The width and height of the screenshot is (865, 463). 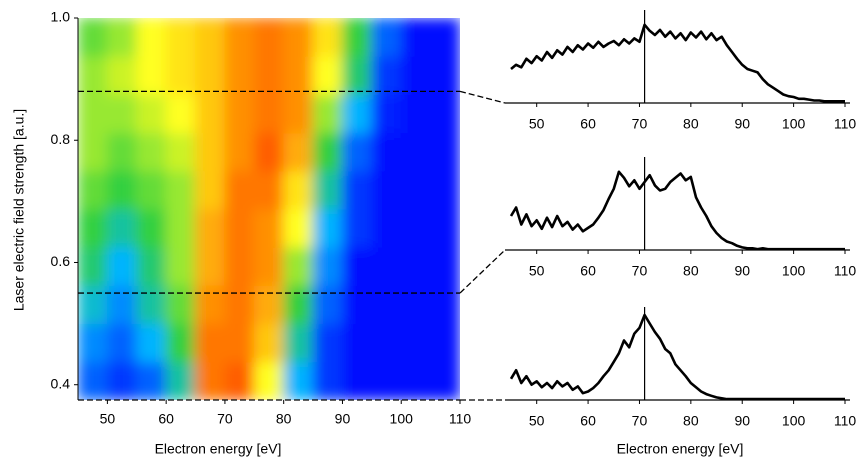 What do you see at coordinates (742, 421) in the screenshot?
I see `x-tick-label: 90` at bounding box center [742, 421].